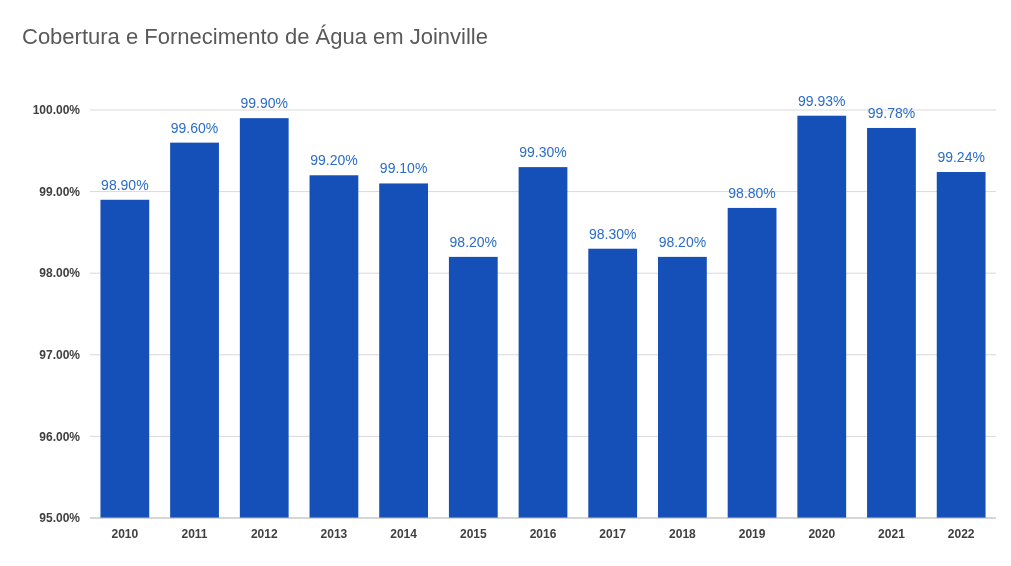 This screenshot has width=1011, height=566. I want to click on x-tick-label: 2021, so click(892, 534).